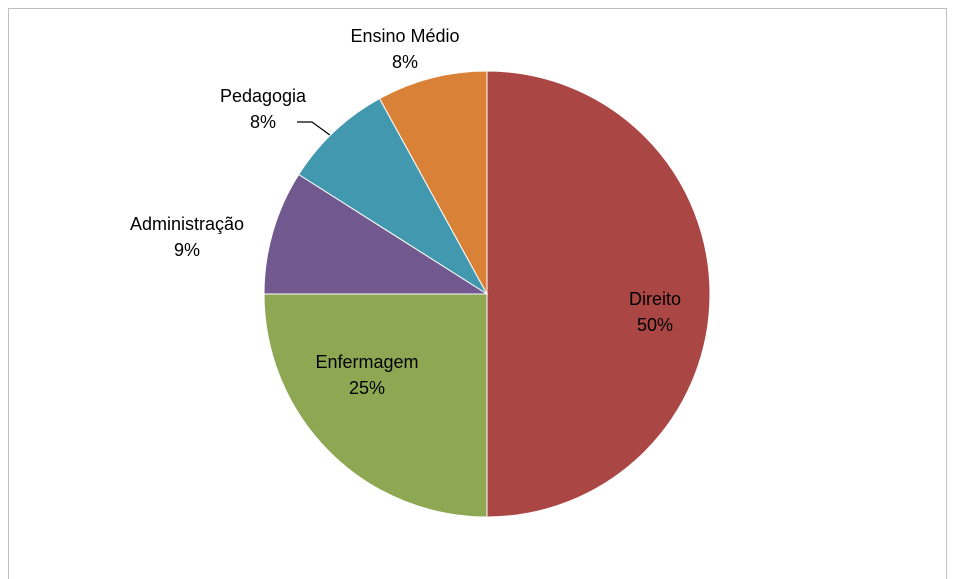  I want to click on slice-value-label: 9%, so click(187, 250).